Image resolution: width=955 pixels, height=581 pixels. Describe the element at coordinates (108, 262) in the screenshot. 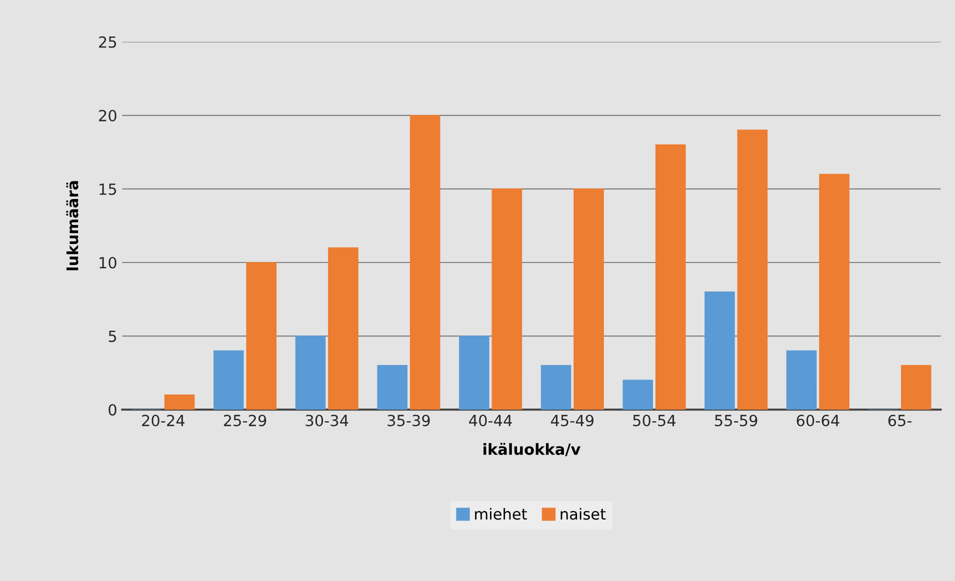

I see `y-tick-label: 10` at that location.